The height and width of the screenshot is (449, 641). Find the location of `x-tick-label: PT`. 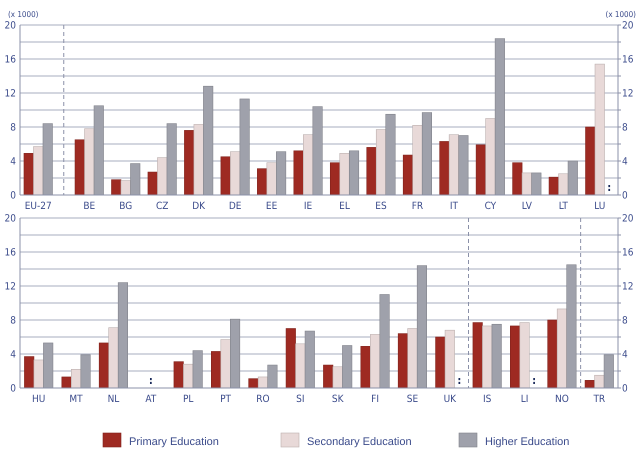

x-tick-label: PT is located at coordinates (226, 399).